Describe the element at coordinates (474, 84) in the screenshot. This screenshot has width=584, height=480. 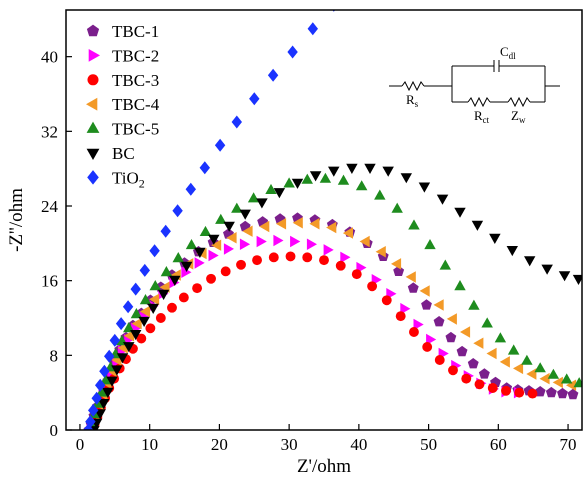
I see `equivalent-circuit` at that location.